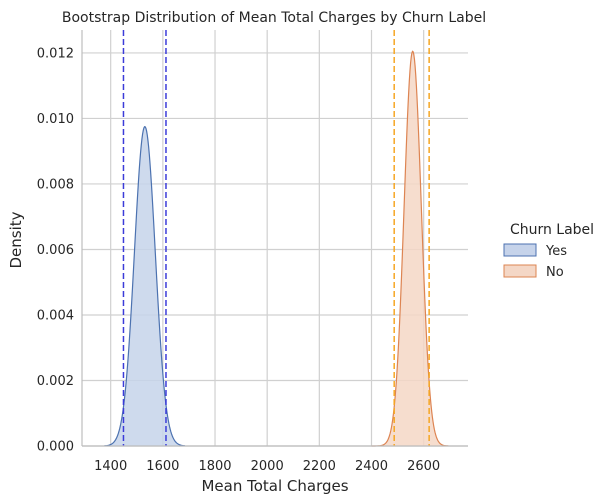  Describe the element at coordinates (520, 271) in the screenshot. I see `legend-swatch-no` at that location.